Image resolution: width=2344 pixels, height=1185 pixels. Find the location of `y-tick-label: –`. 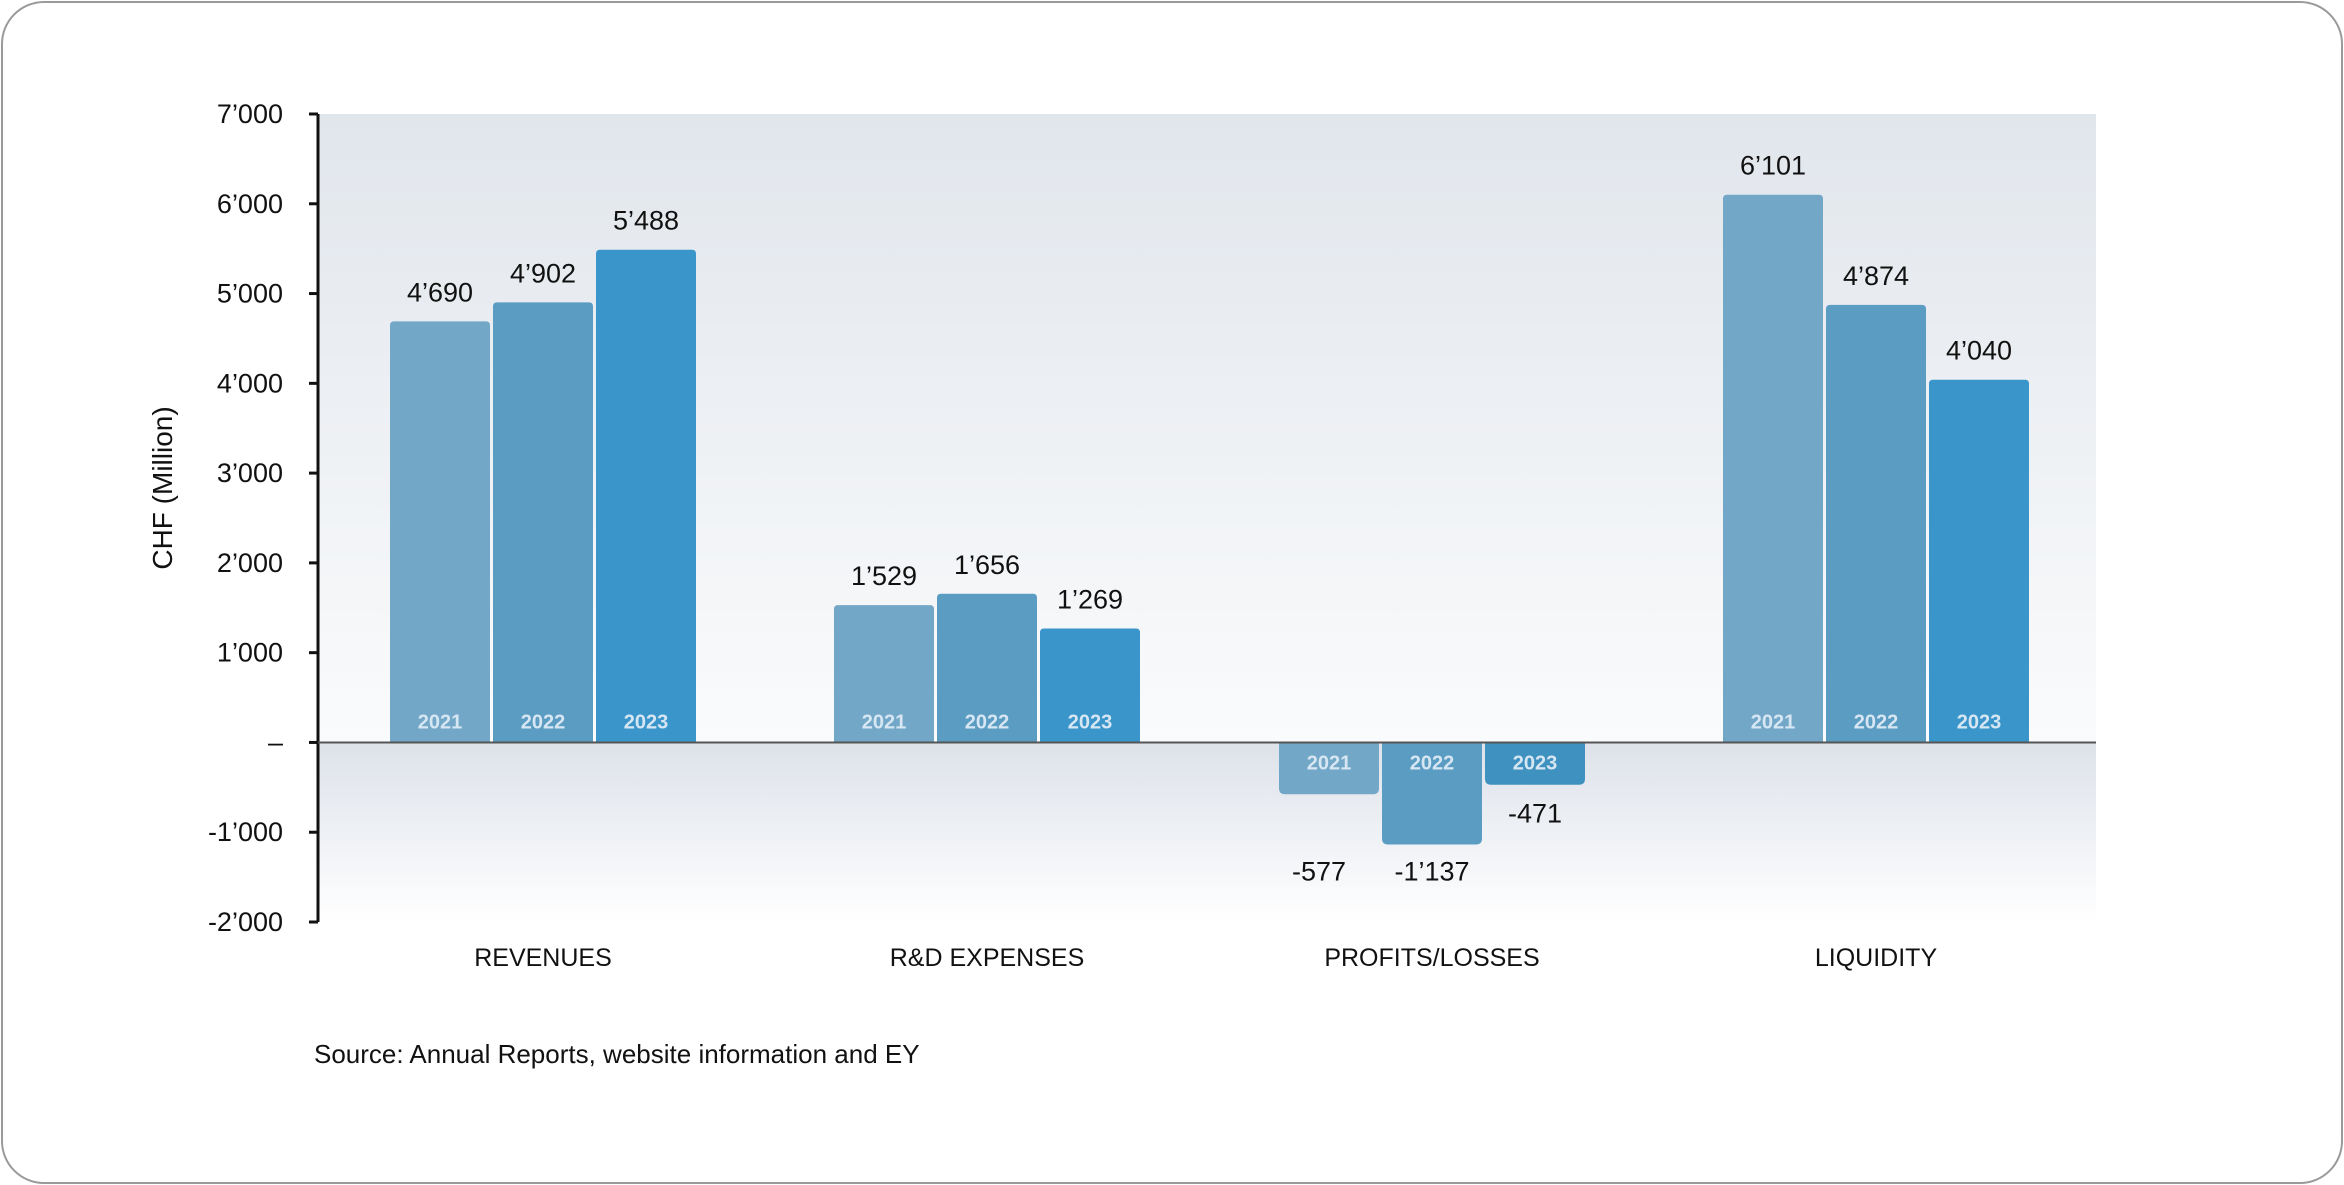

y-tick-label: – is located at coordinates (275, 742).